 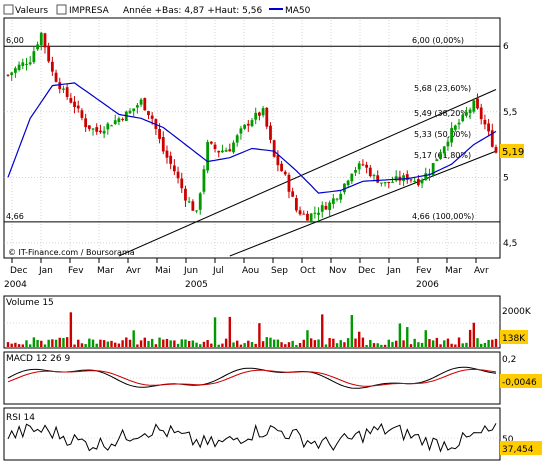 What do you see at coordinates (443, 216) in the screenshot?
I see `horizontal-level-right-label: 4,66 (100,00%)` at bounding box center [443, 216].